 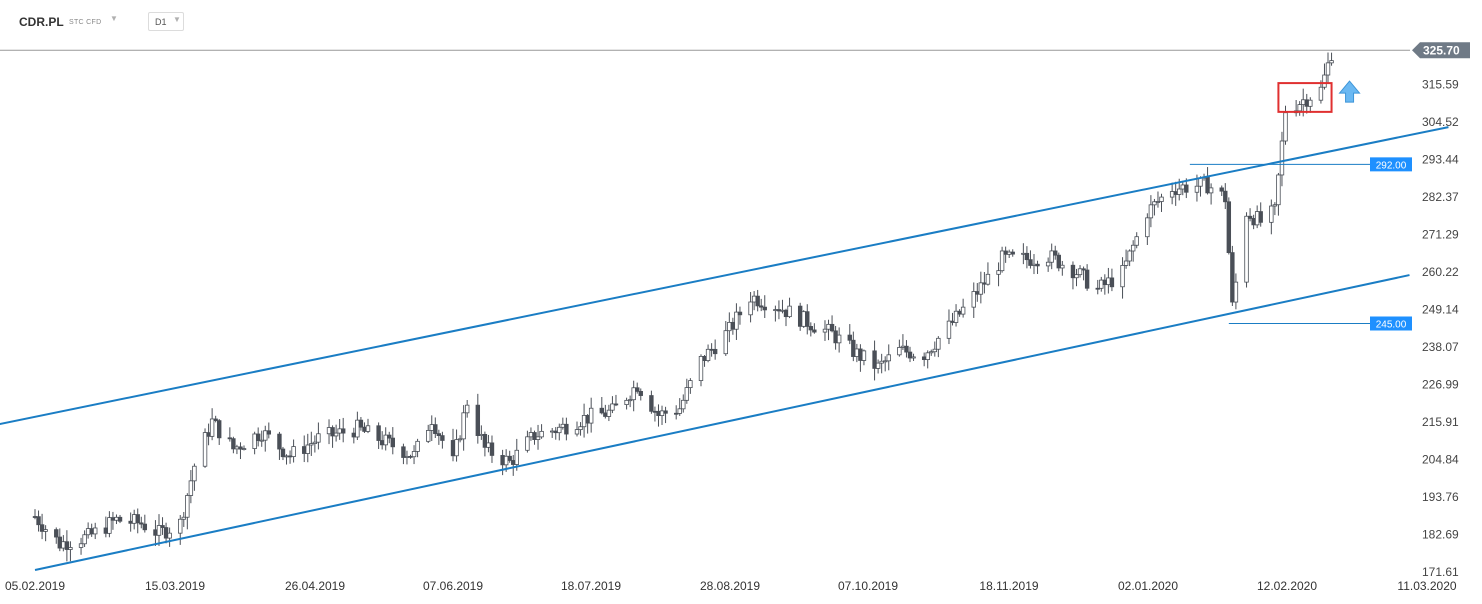 I want to click on price-tick-label: 304.52, so click(x=1440, y=122).